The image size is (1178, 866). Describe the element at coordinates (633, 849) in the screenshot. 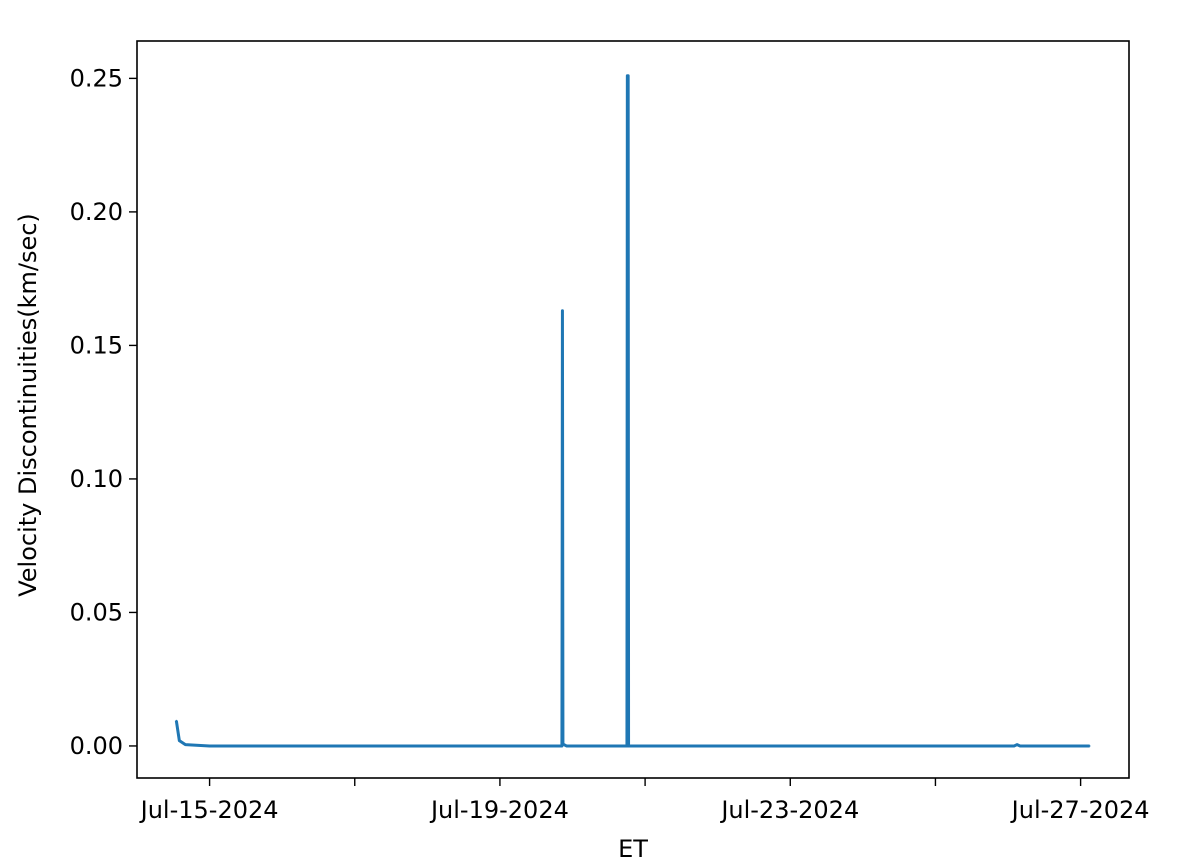

I see `x-axis-label: ET` at that location.